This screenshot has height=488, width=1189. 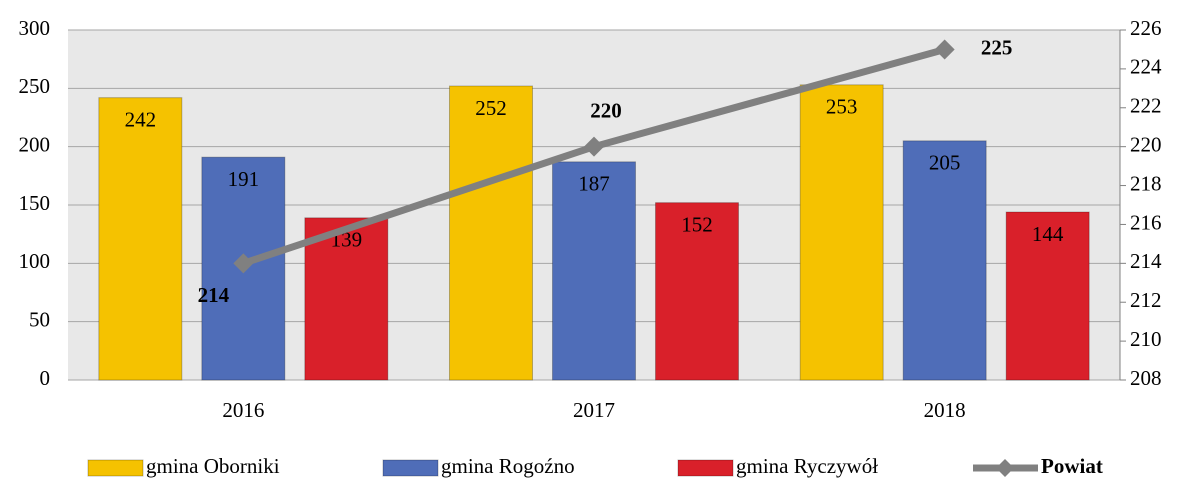 I want to click on legend-label: gmina Ryczywół, so click(x=807, y=466).